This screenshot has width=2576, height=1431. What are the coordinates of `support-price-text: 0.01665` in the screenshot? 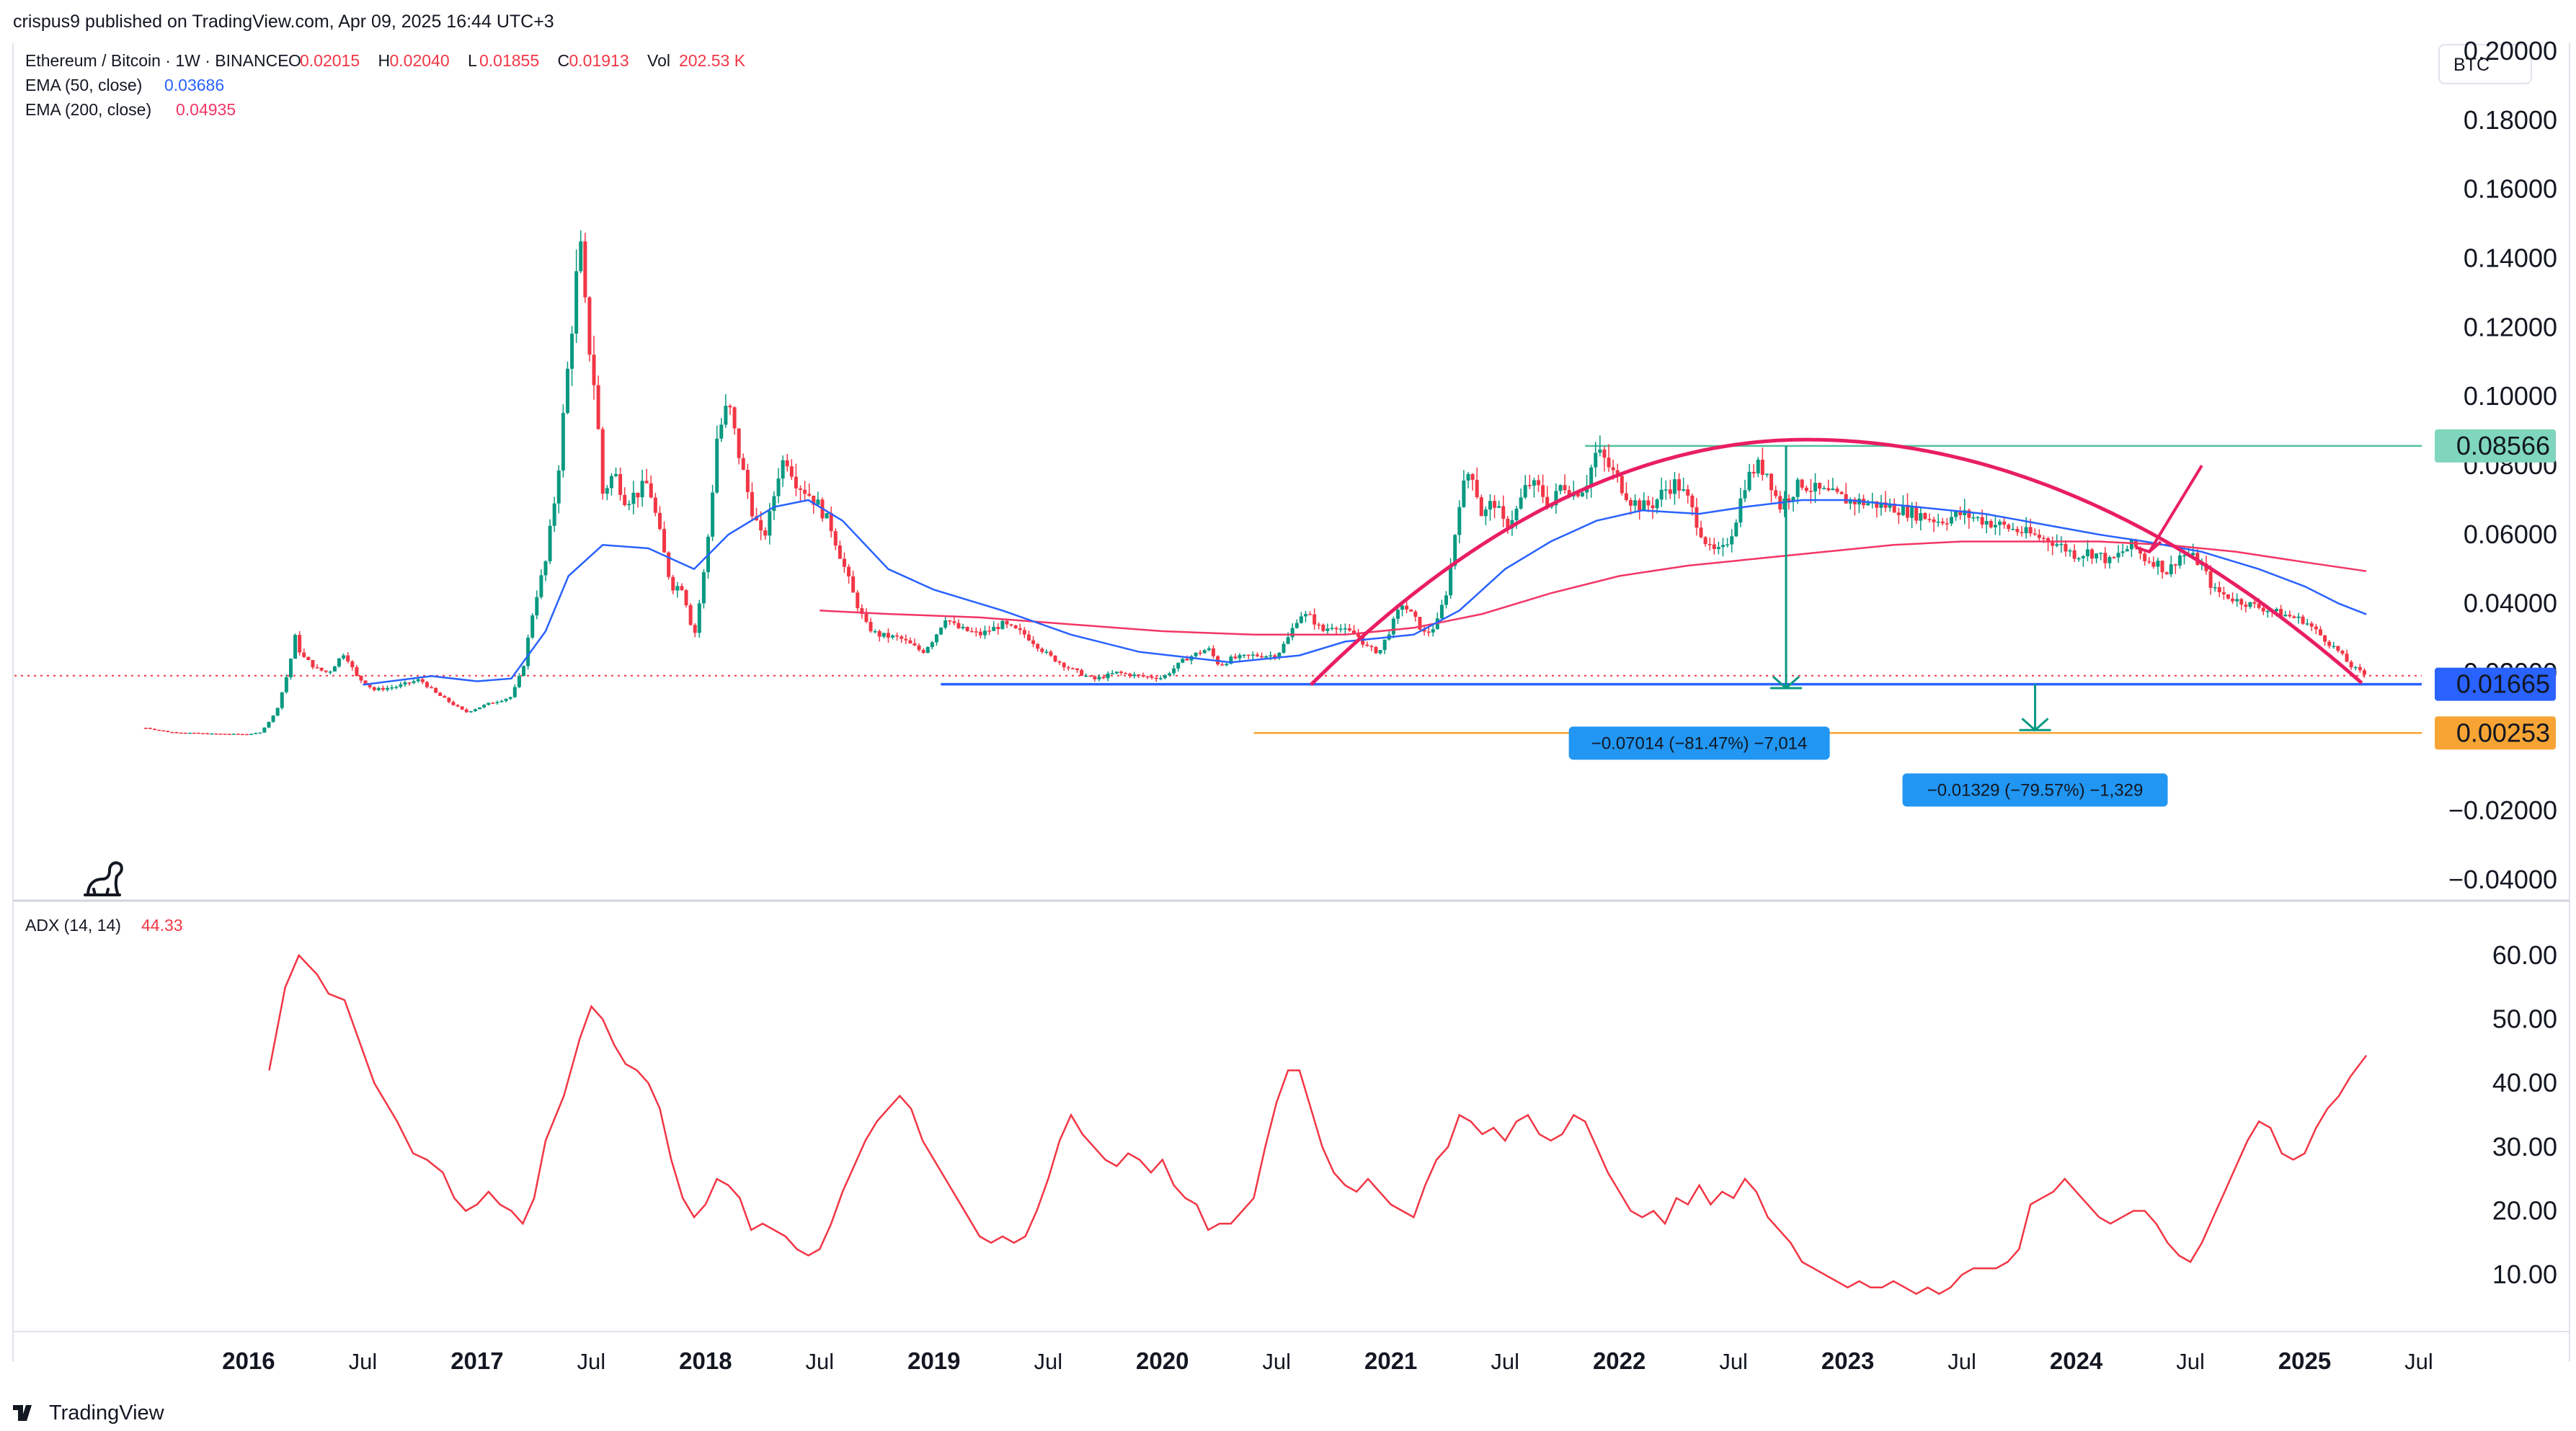 It's located at (2503, 684).